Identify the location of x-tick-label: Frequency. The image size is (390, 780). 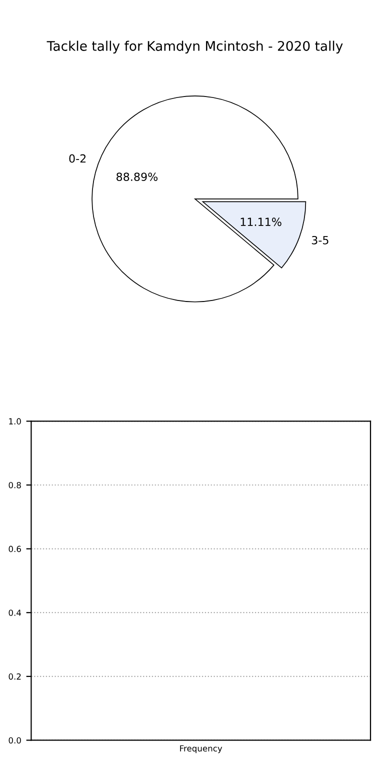
(201, 749).